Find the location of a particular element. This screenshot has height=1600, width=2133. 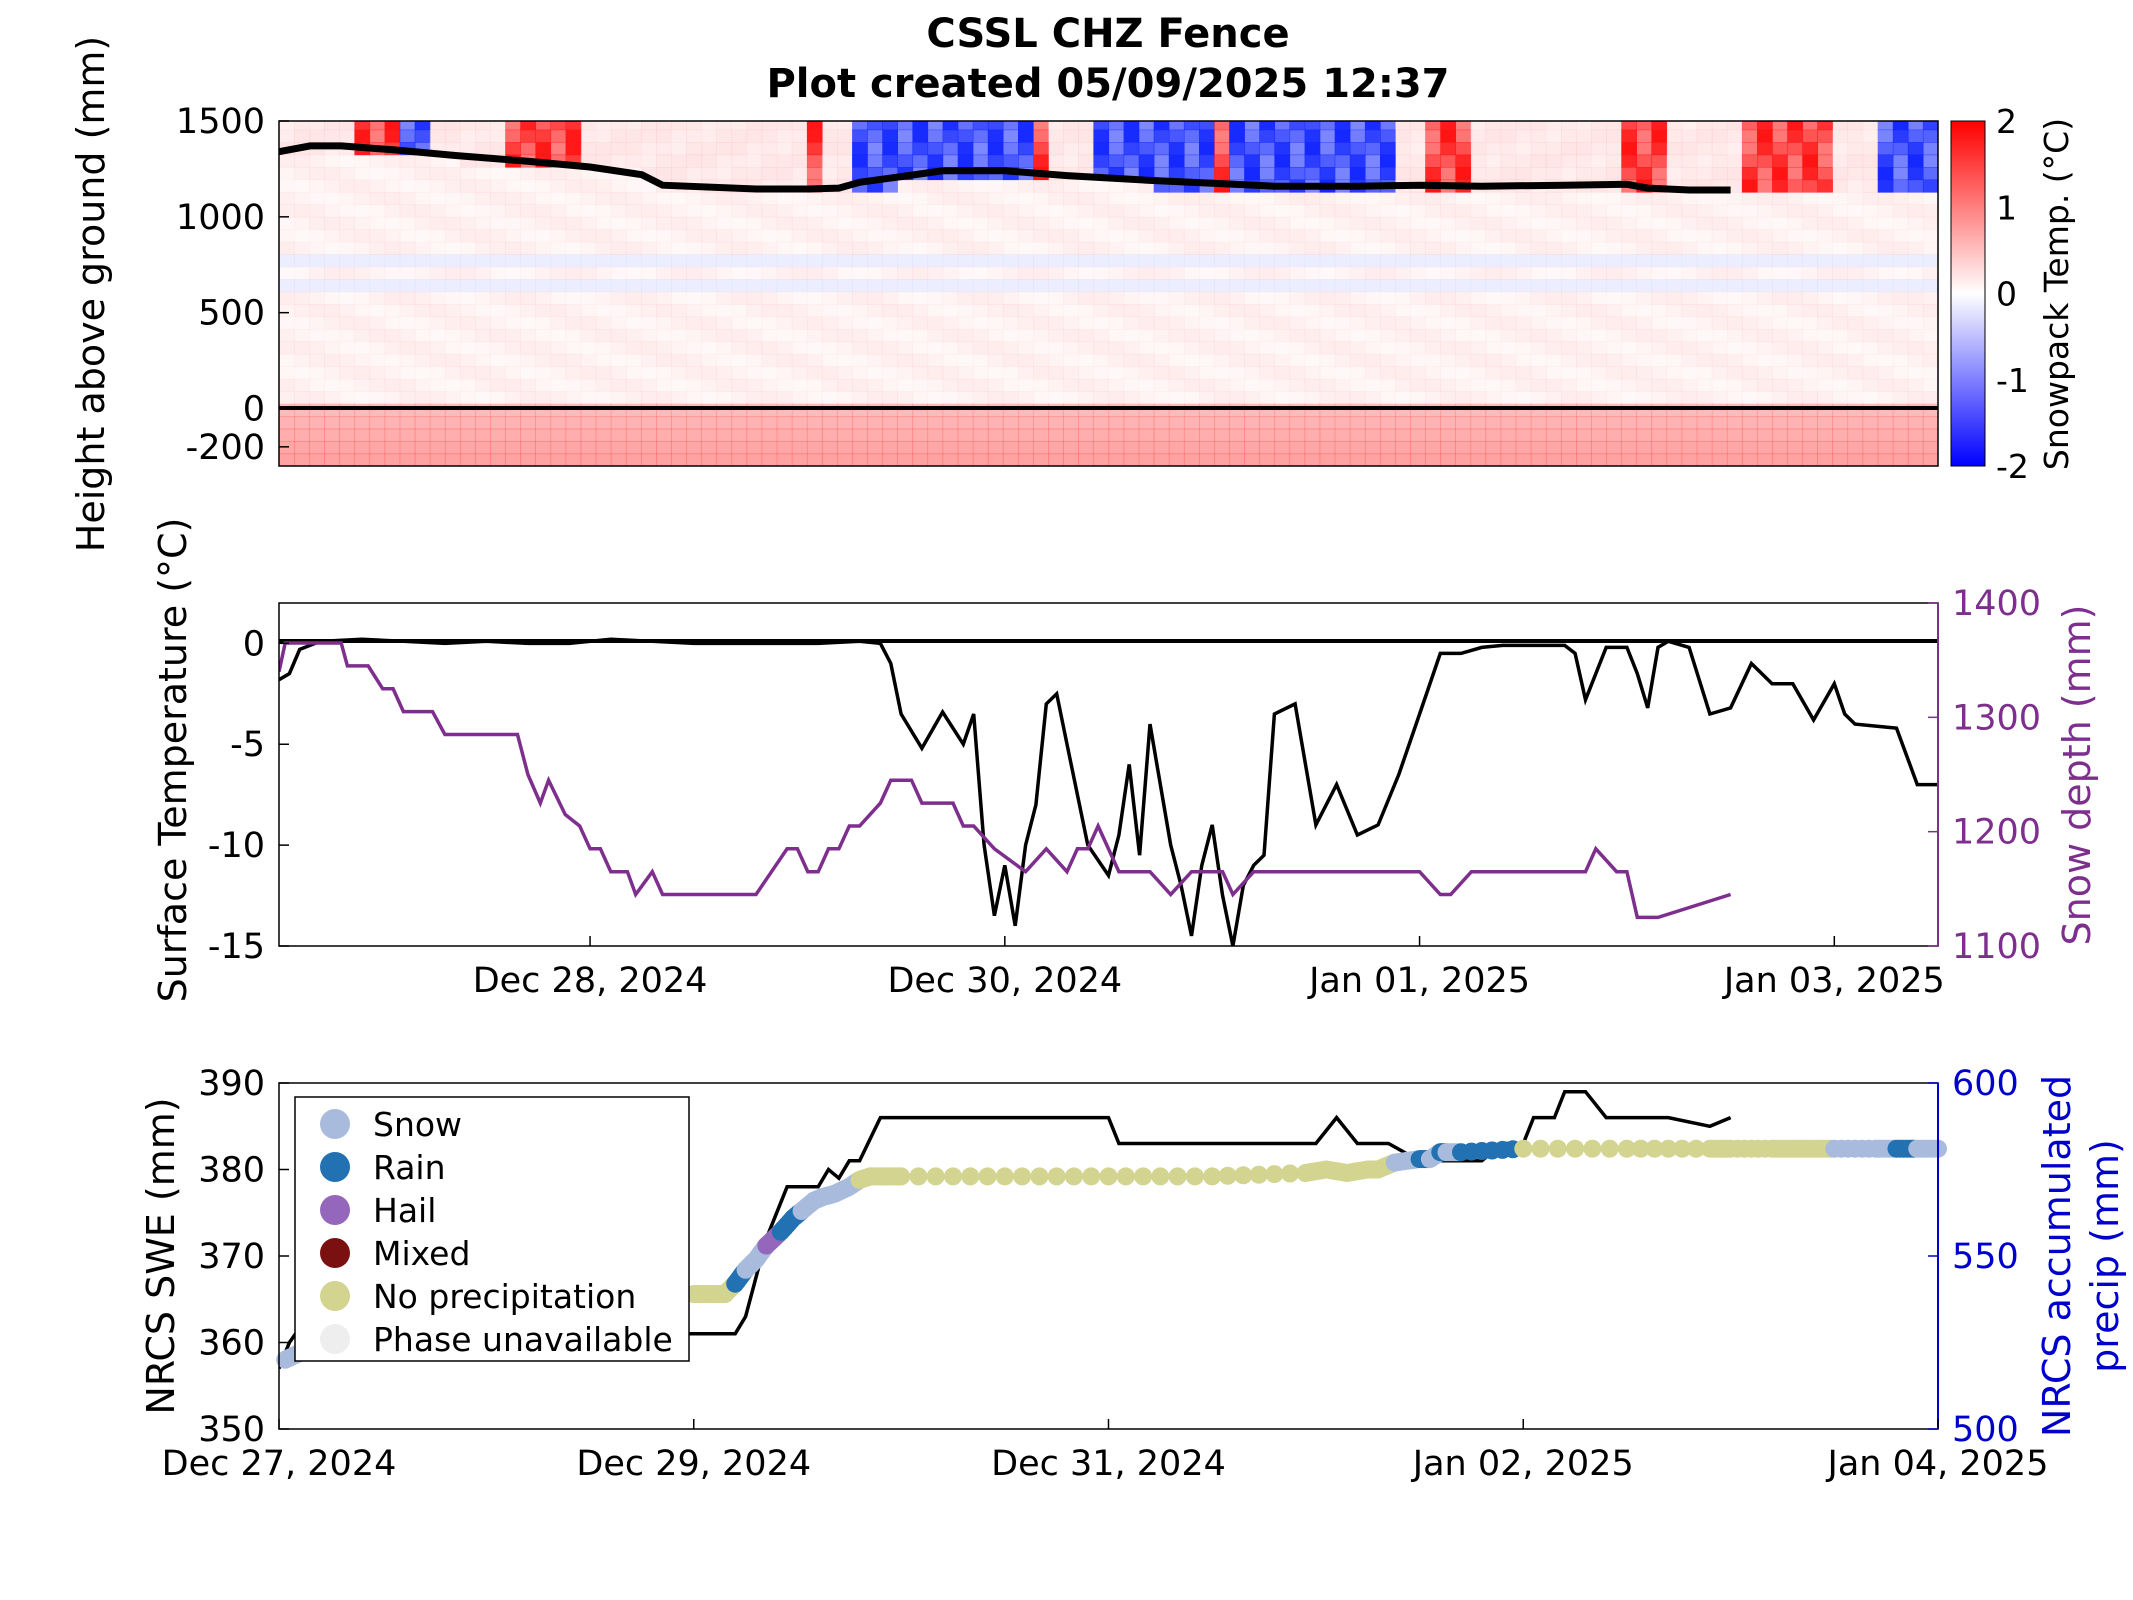

y-ticks-panel2: 0-5-10-15 is located at coordinates (248, 795).